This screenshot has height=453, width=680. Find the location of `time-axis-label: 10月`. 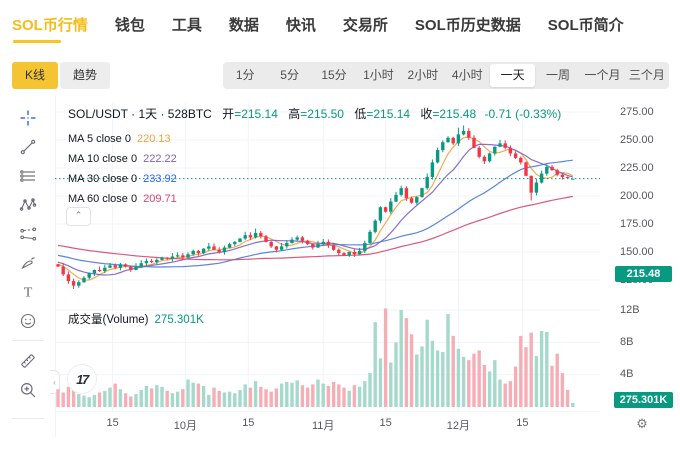

time-axis-label: 10月 is located at coordinates (185, 426).